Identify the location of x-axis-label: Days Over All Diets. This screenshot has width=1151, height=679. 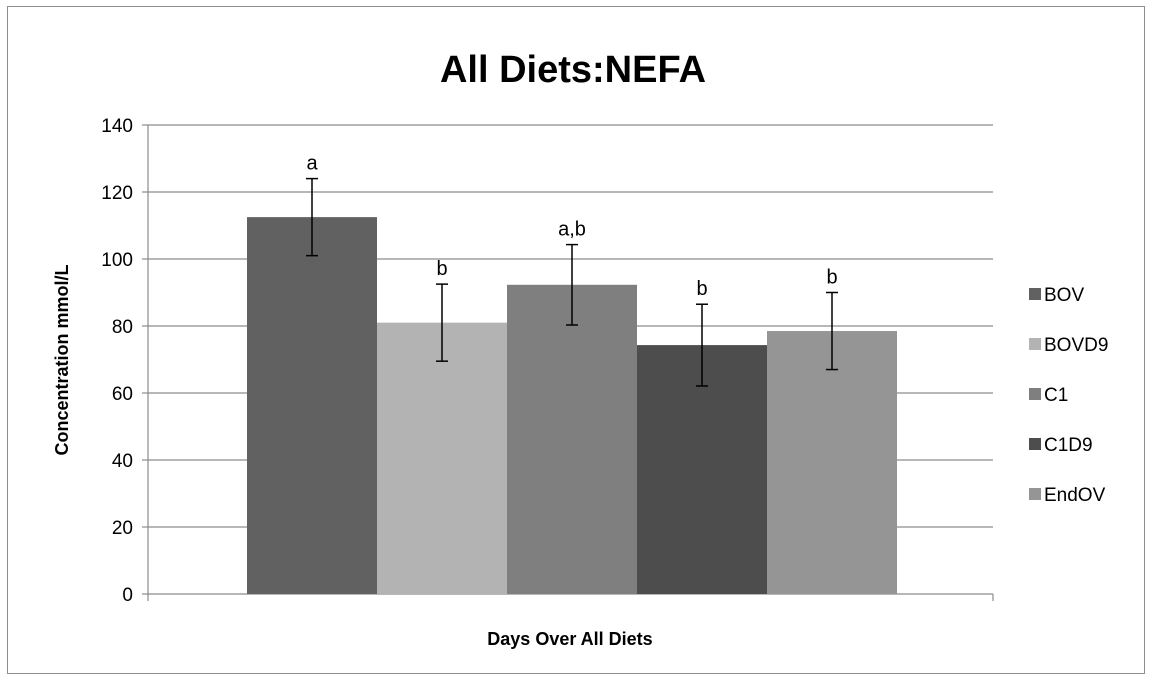
(569, 639).